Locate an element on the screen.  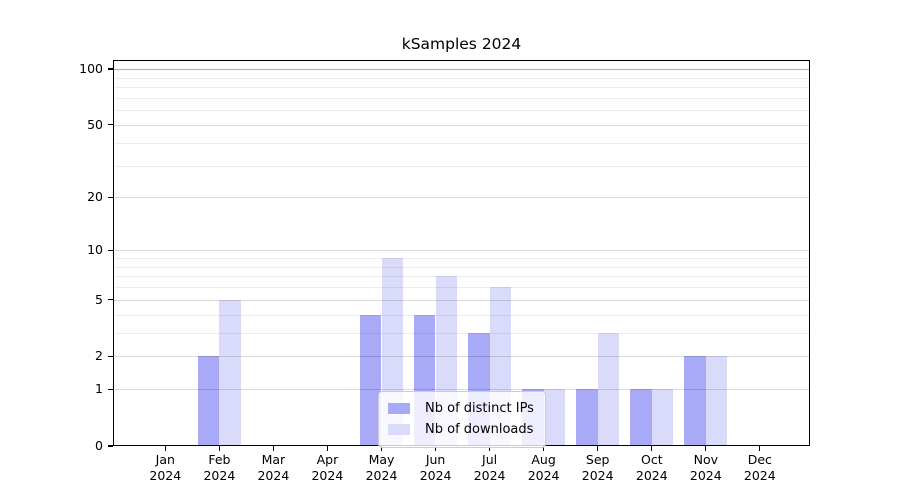
x-tick-month: Apr is located at coordinates (327, 459).